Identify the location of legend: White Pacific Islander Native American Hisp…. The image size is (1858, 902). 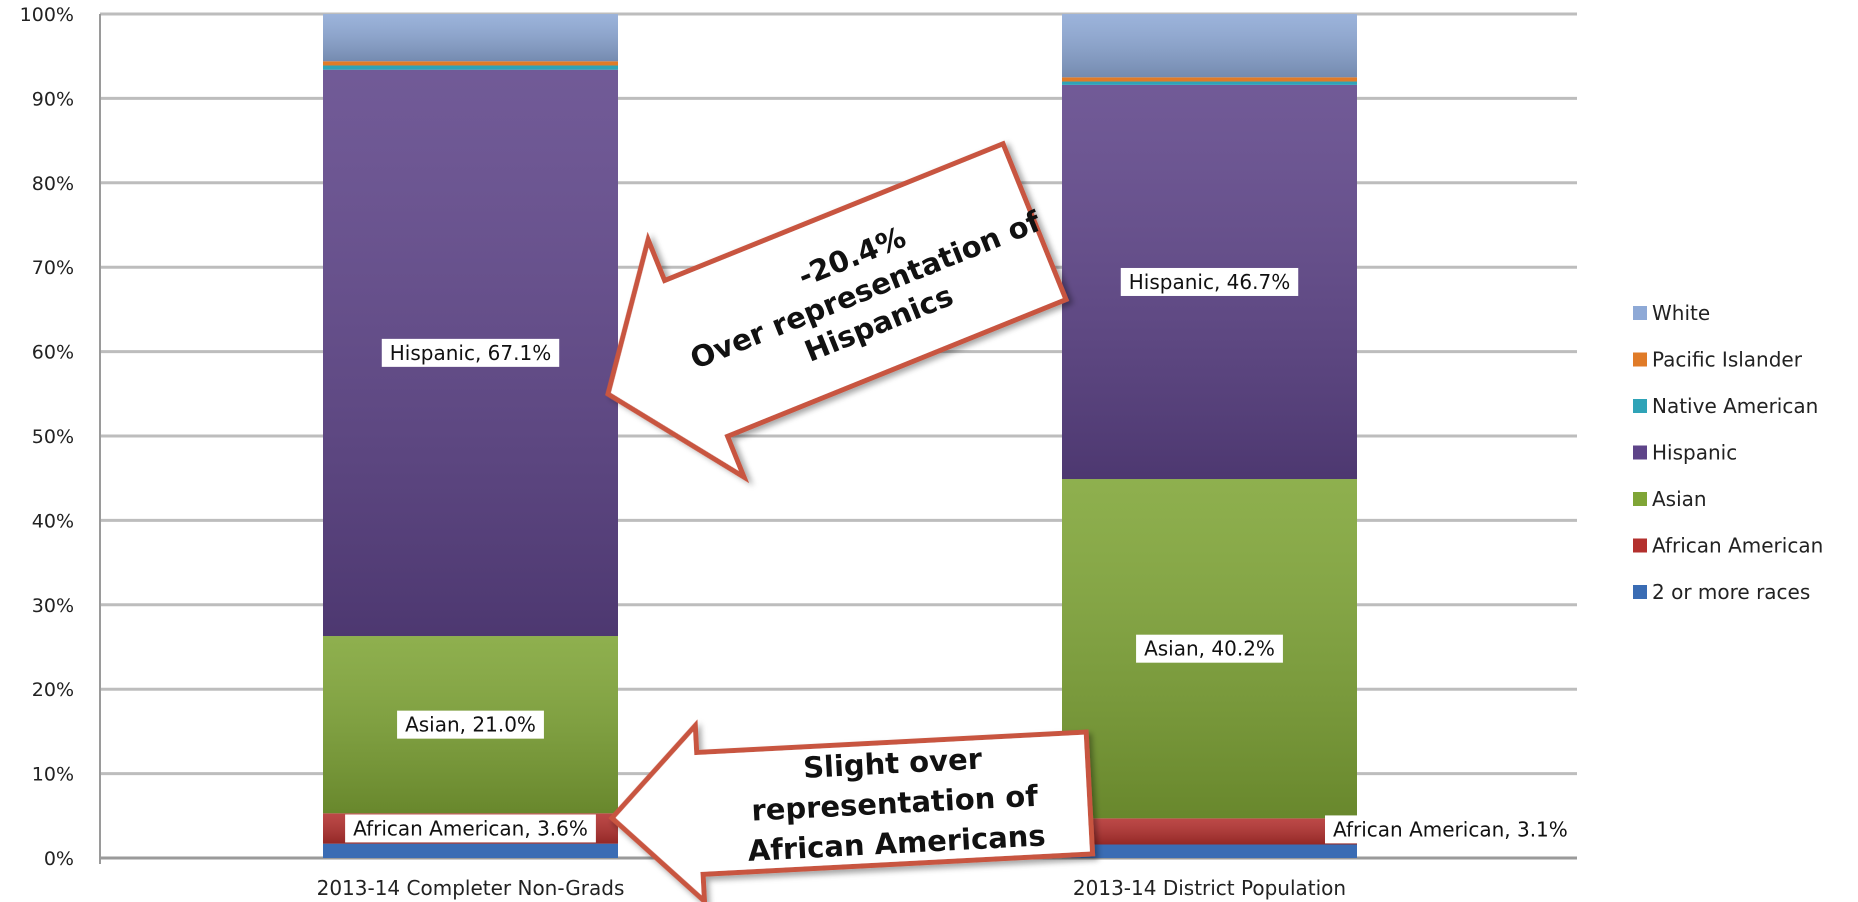
(1728, 452).